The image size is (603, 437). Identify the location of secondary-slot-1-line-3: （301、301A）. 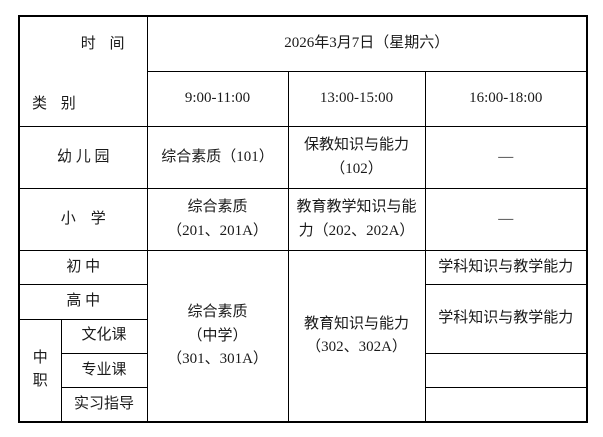
(217, 358).